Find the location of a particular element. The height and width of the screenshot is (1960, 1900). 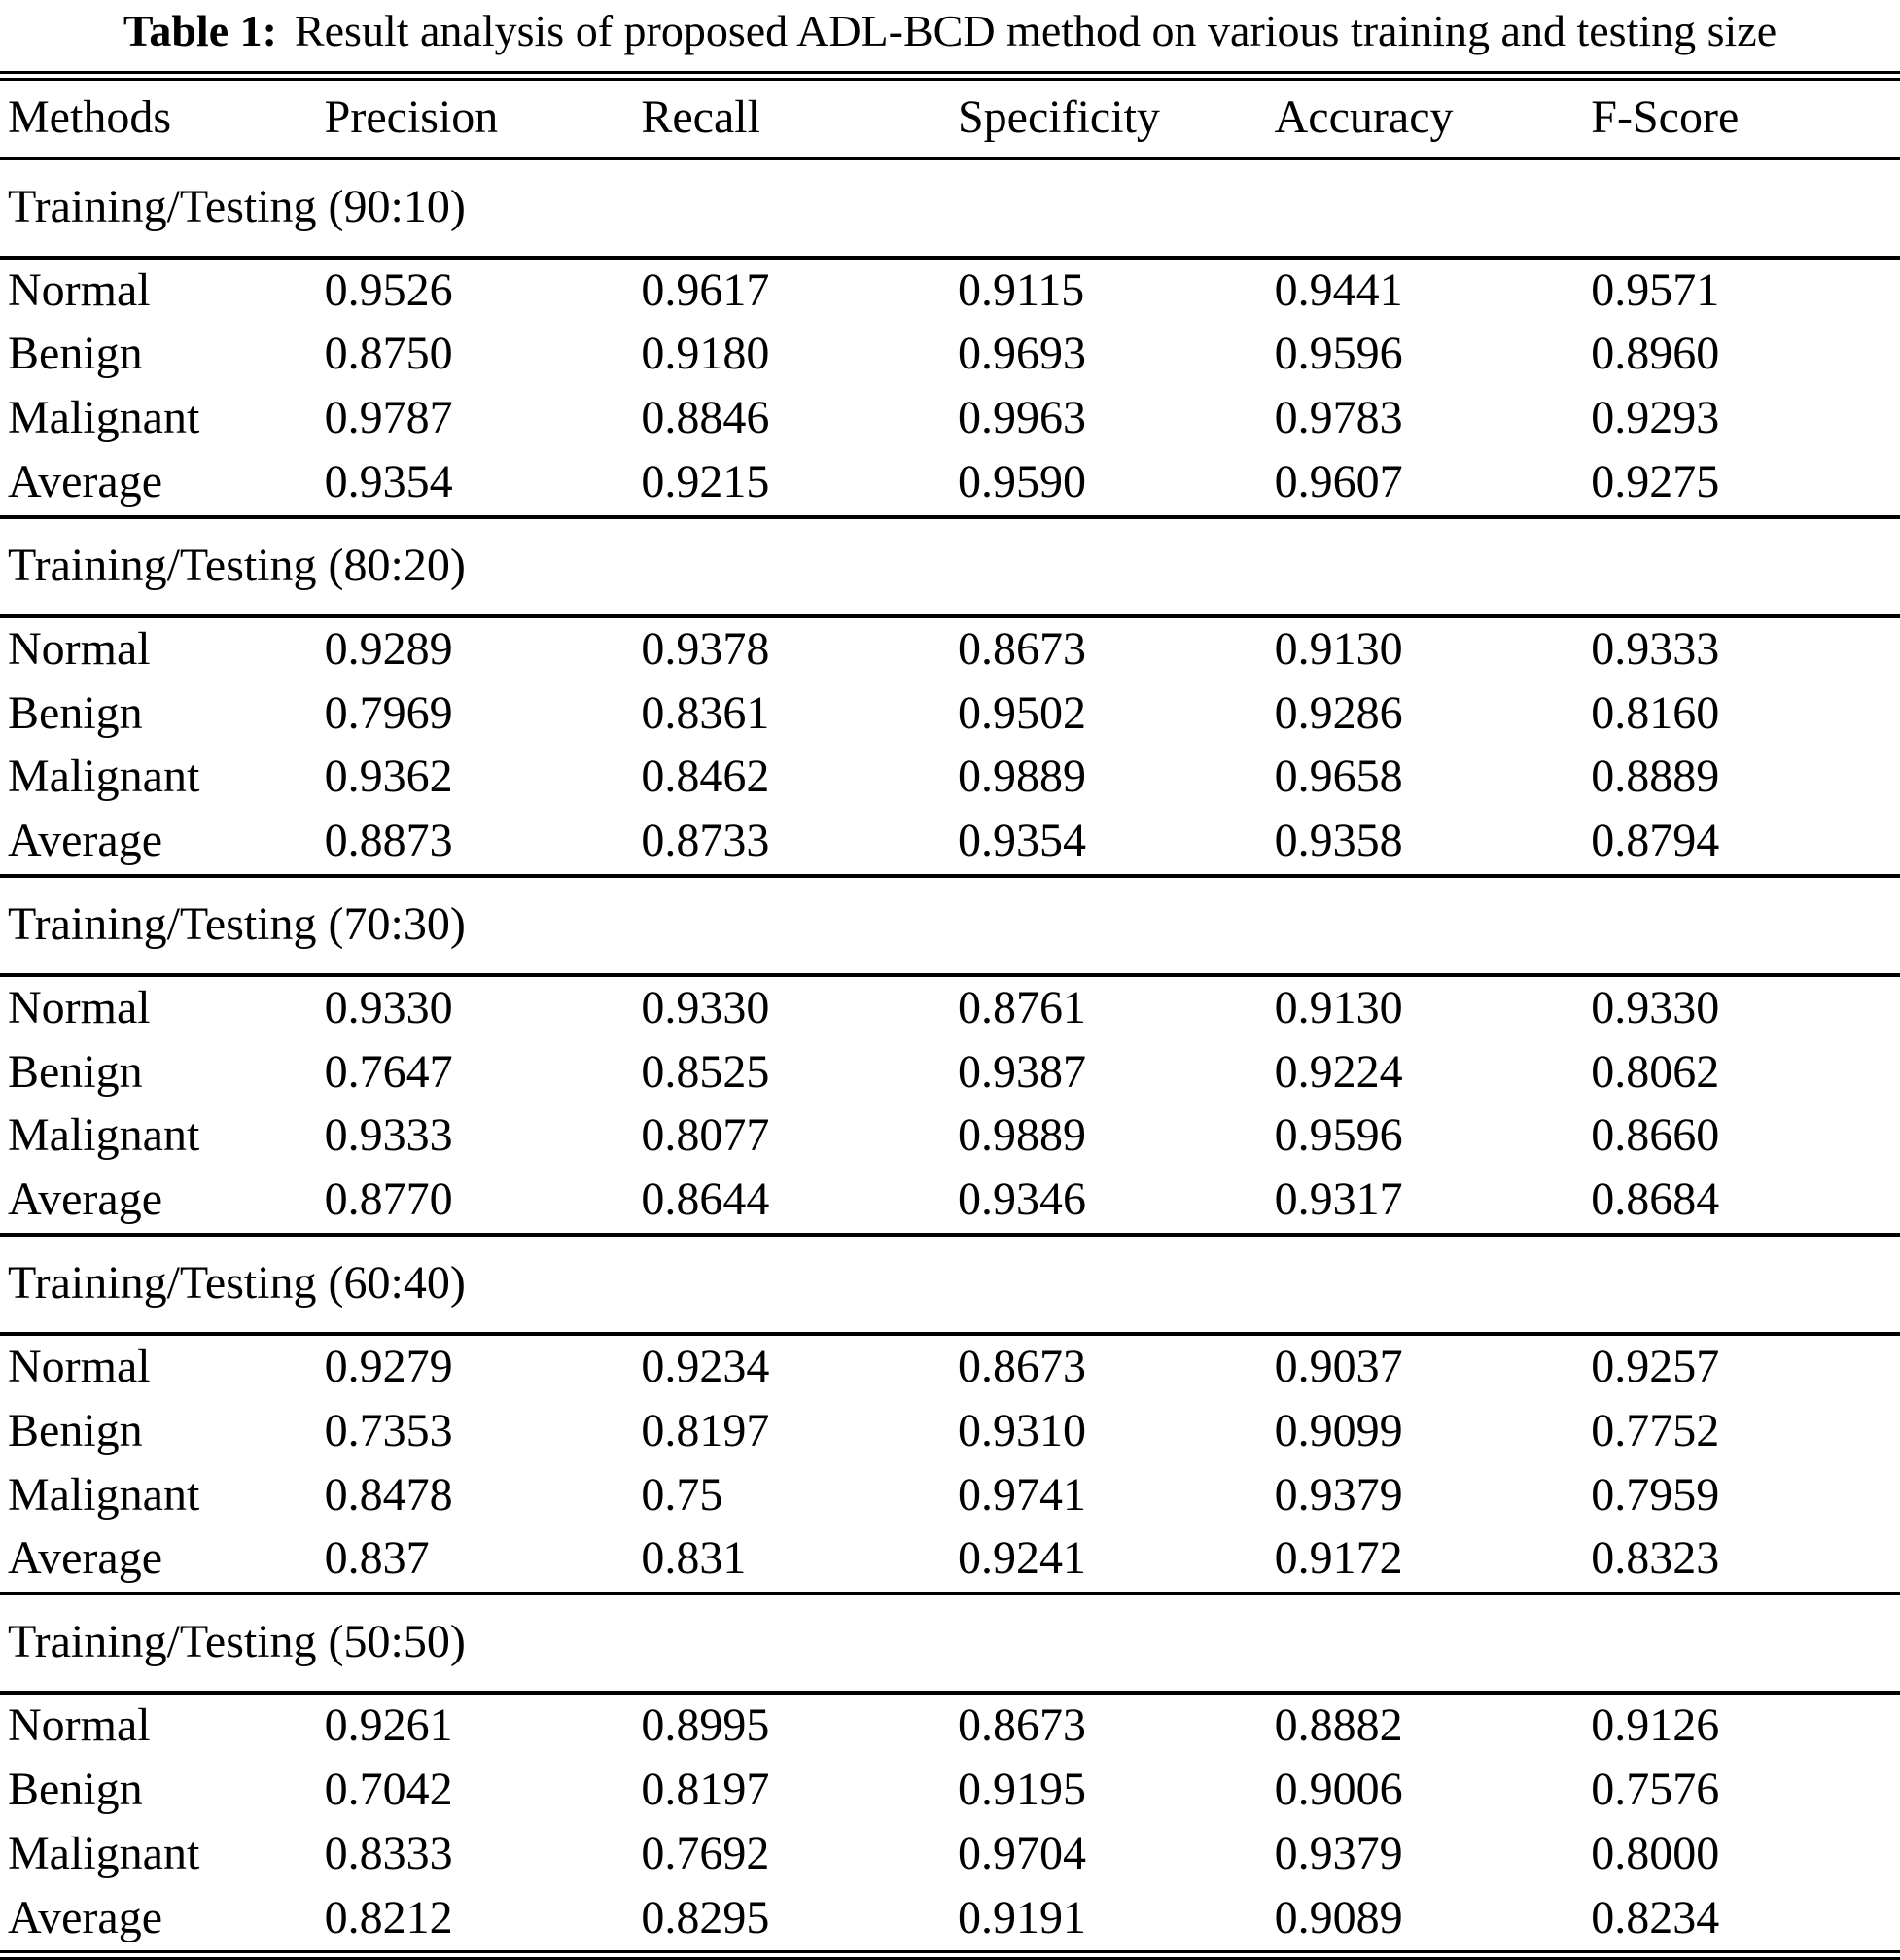

section-row: Training/Testing (90:10) is located at coordinates (950, 208).